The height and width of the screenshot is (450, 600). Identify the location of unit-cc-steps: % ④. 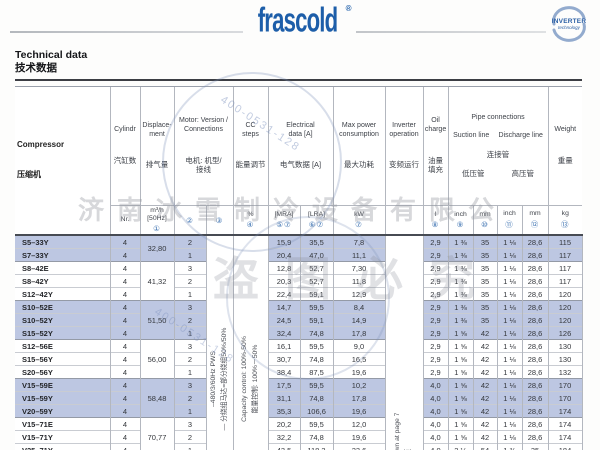
(250, 221).